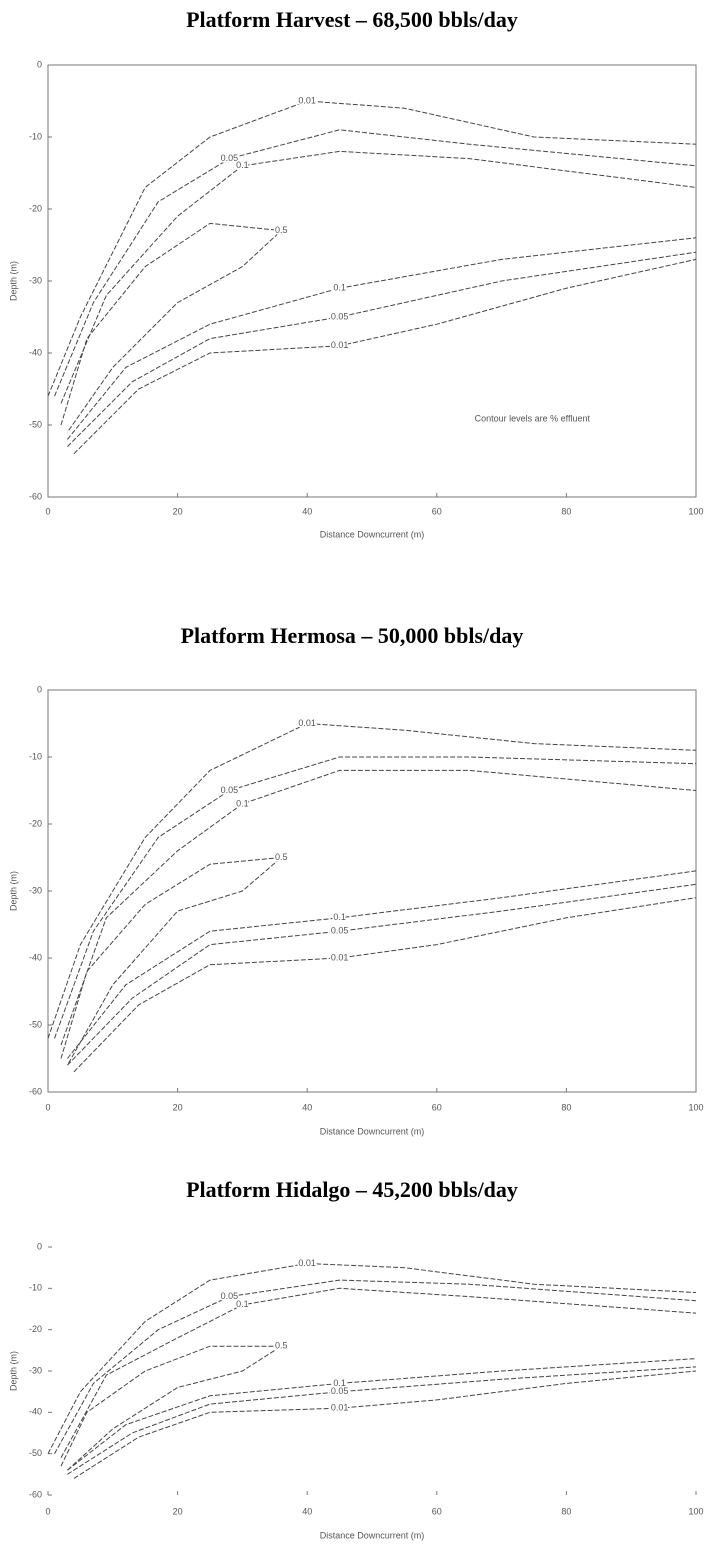  Describe the element at coordinates (352, 635) in the screenshot. I see `chart-title: Platform Hermosa – 50,000 bbls/day` at that location.